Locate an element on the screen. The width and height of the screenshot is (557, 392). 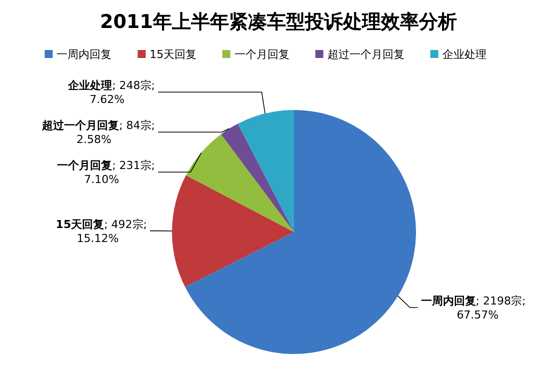
legend-label: 15天回复 is located at coordinates (173, 54).